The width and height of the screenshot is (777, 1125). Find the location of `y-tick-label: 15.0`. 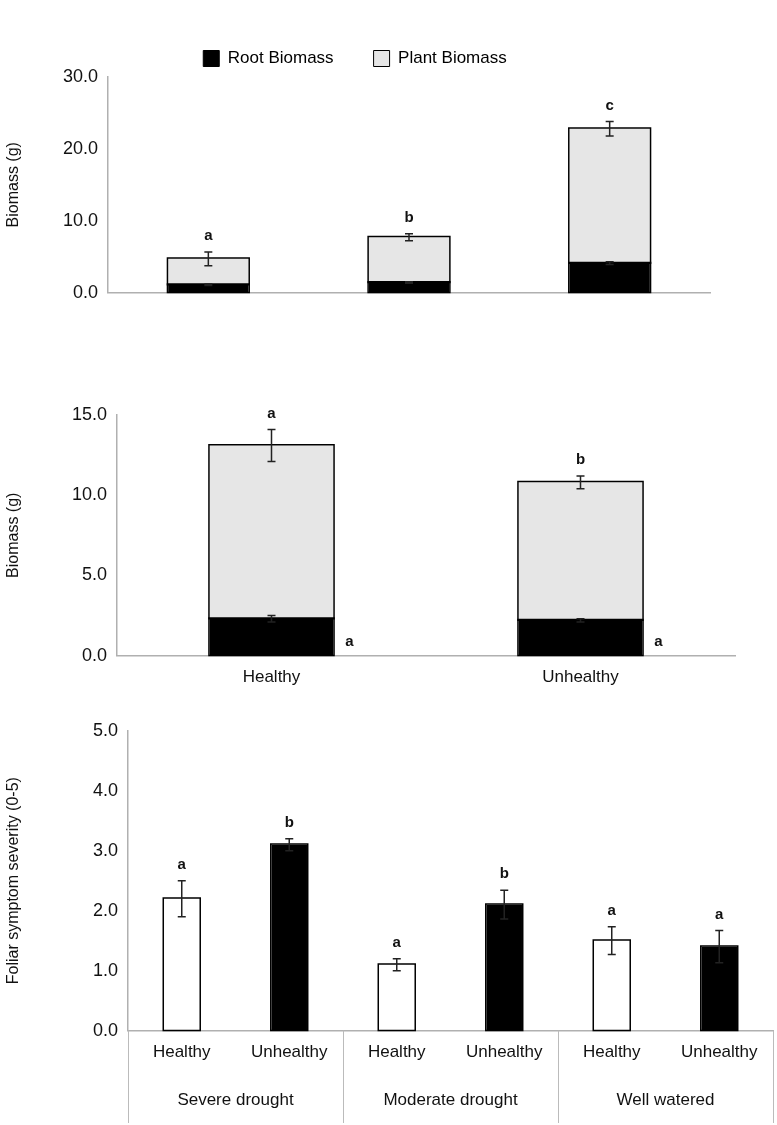

y-tick-label: 15.0 is located at coordinates (89, 413).